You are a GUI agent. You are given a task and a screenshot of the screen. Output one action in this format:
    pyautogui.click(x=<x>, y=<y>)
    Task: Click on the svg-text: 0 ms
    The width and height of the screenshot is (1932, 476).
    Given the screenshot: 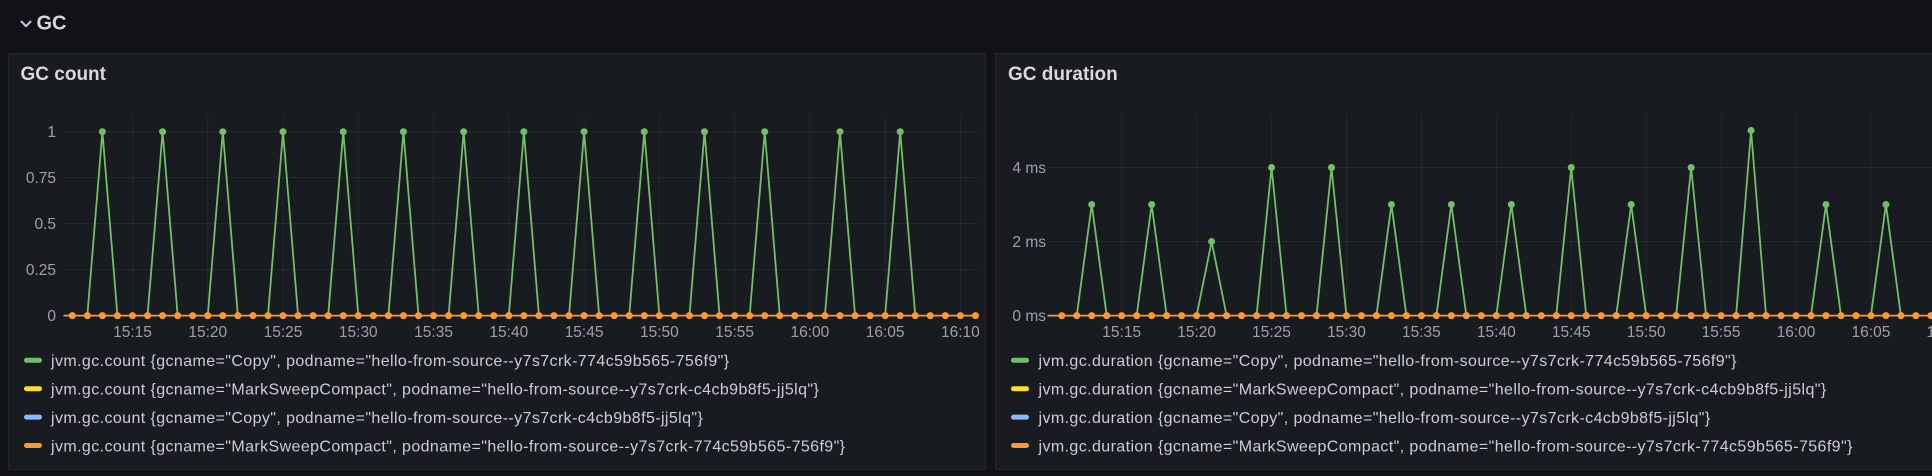 What is the action you would take?
    pyautogui.click(x=1029, y=316)
    